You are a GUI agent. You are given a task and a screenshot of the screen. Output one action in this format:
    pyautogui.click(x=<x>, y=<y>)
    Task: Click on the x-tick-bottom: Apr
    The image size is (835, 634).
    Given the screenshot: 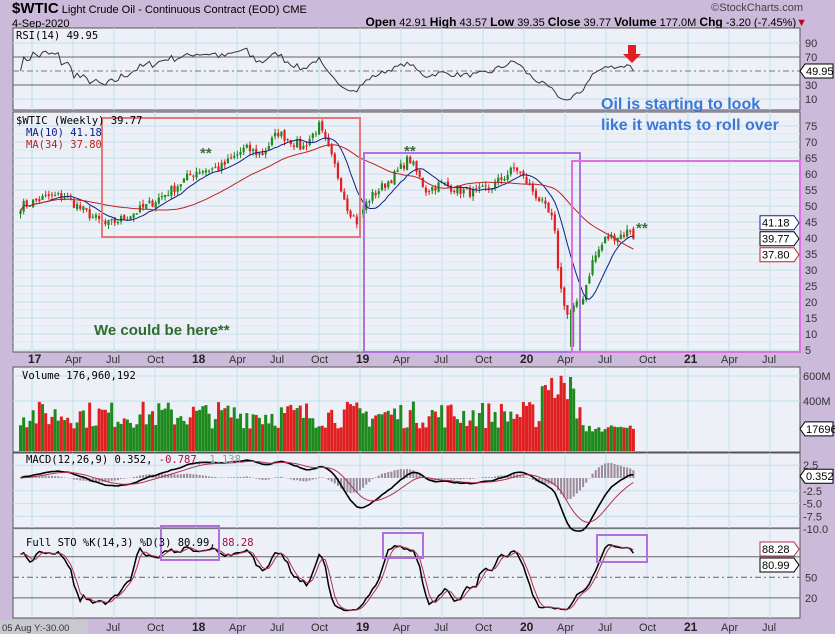 What is the action you would take?
    pyautogui.click(x=237, y=628)
    